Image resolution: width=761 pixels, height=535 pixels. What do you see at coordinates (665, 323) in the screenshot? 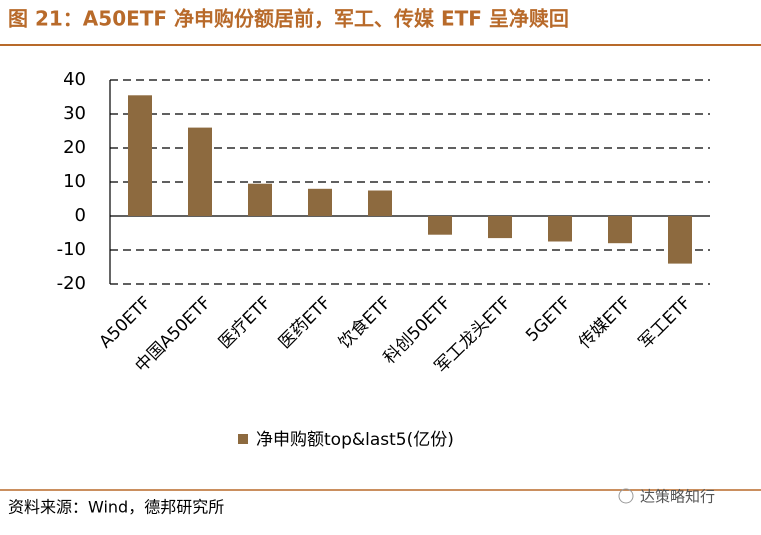
I see `x-tick-label: 军工ETF` at bounding box center [665, 323].